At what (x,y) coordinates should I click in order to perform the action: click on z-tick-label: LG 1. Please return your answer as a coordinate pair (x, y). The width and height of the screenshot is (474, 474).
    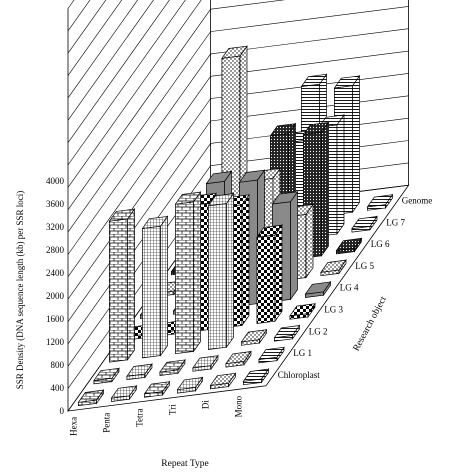
    Looking at the image, I should click on (302, 353).